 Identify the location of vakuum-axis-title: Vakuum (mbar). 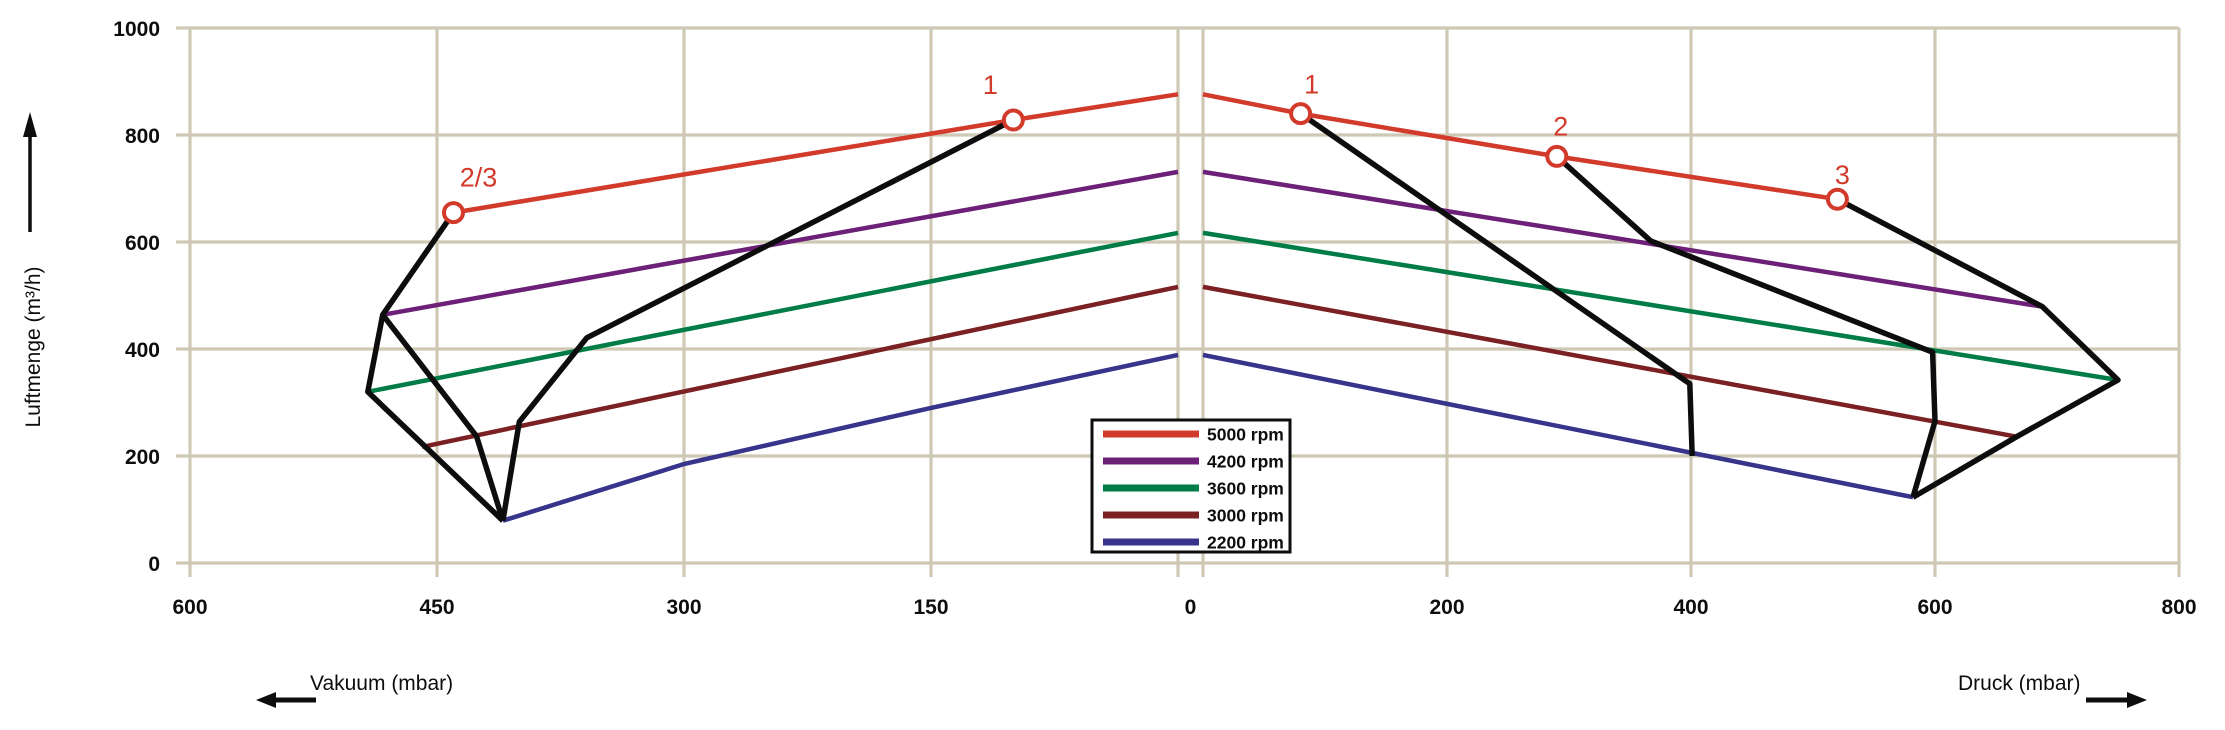
(381, 683).